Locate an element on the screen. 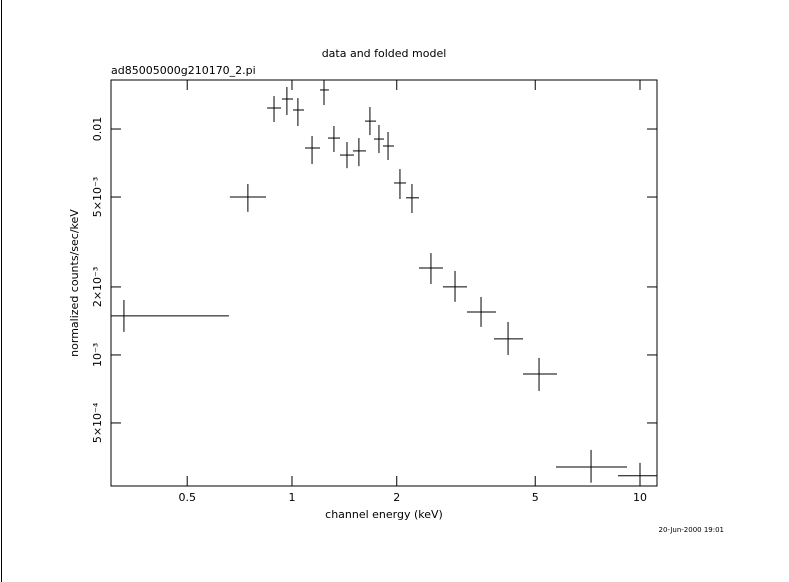 This screenshot has width=789, height=582. x-tick-label: 2 is located at coordinates (396, 497).